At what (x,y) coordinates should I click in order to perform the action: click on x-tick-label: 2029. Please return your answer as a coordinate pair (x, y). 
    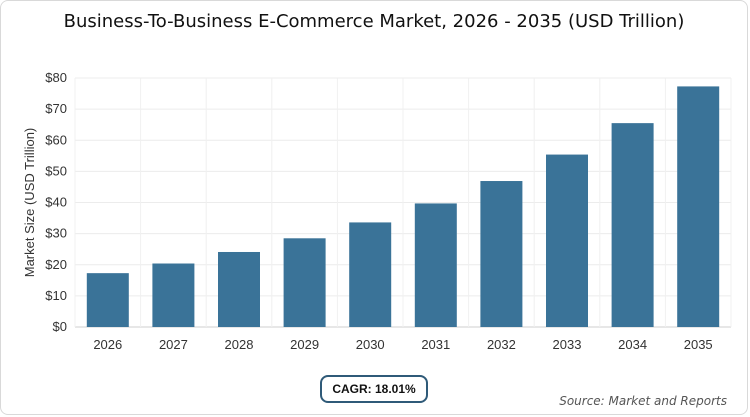
    Looking at the image, I should click on (304, 344).